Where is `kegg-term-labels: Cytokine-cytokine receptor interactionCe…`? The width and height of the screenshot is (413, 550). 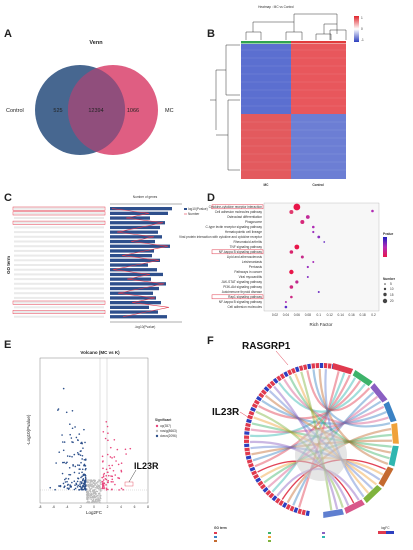
kegg-term-labels: Cytokine-cytokine receptor interactionCe… is located at coordinates (221, 256).